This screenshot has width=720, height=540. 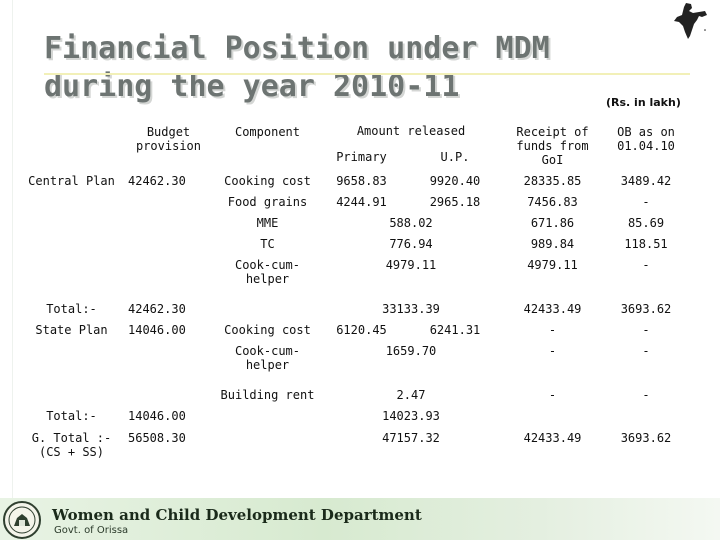 I want to click on ob-cell: 3489.42, so click(x=646, y=181).